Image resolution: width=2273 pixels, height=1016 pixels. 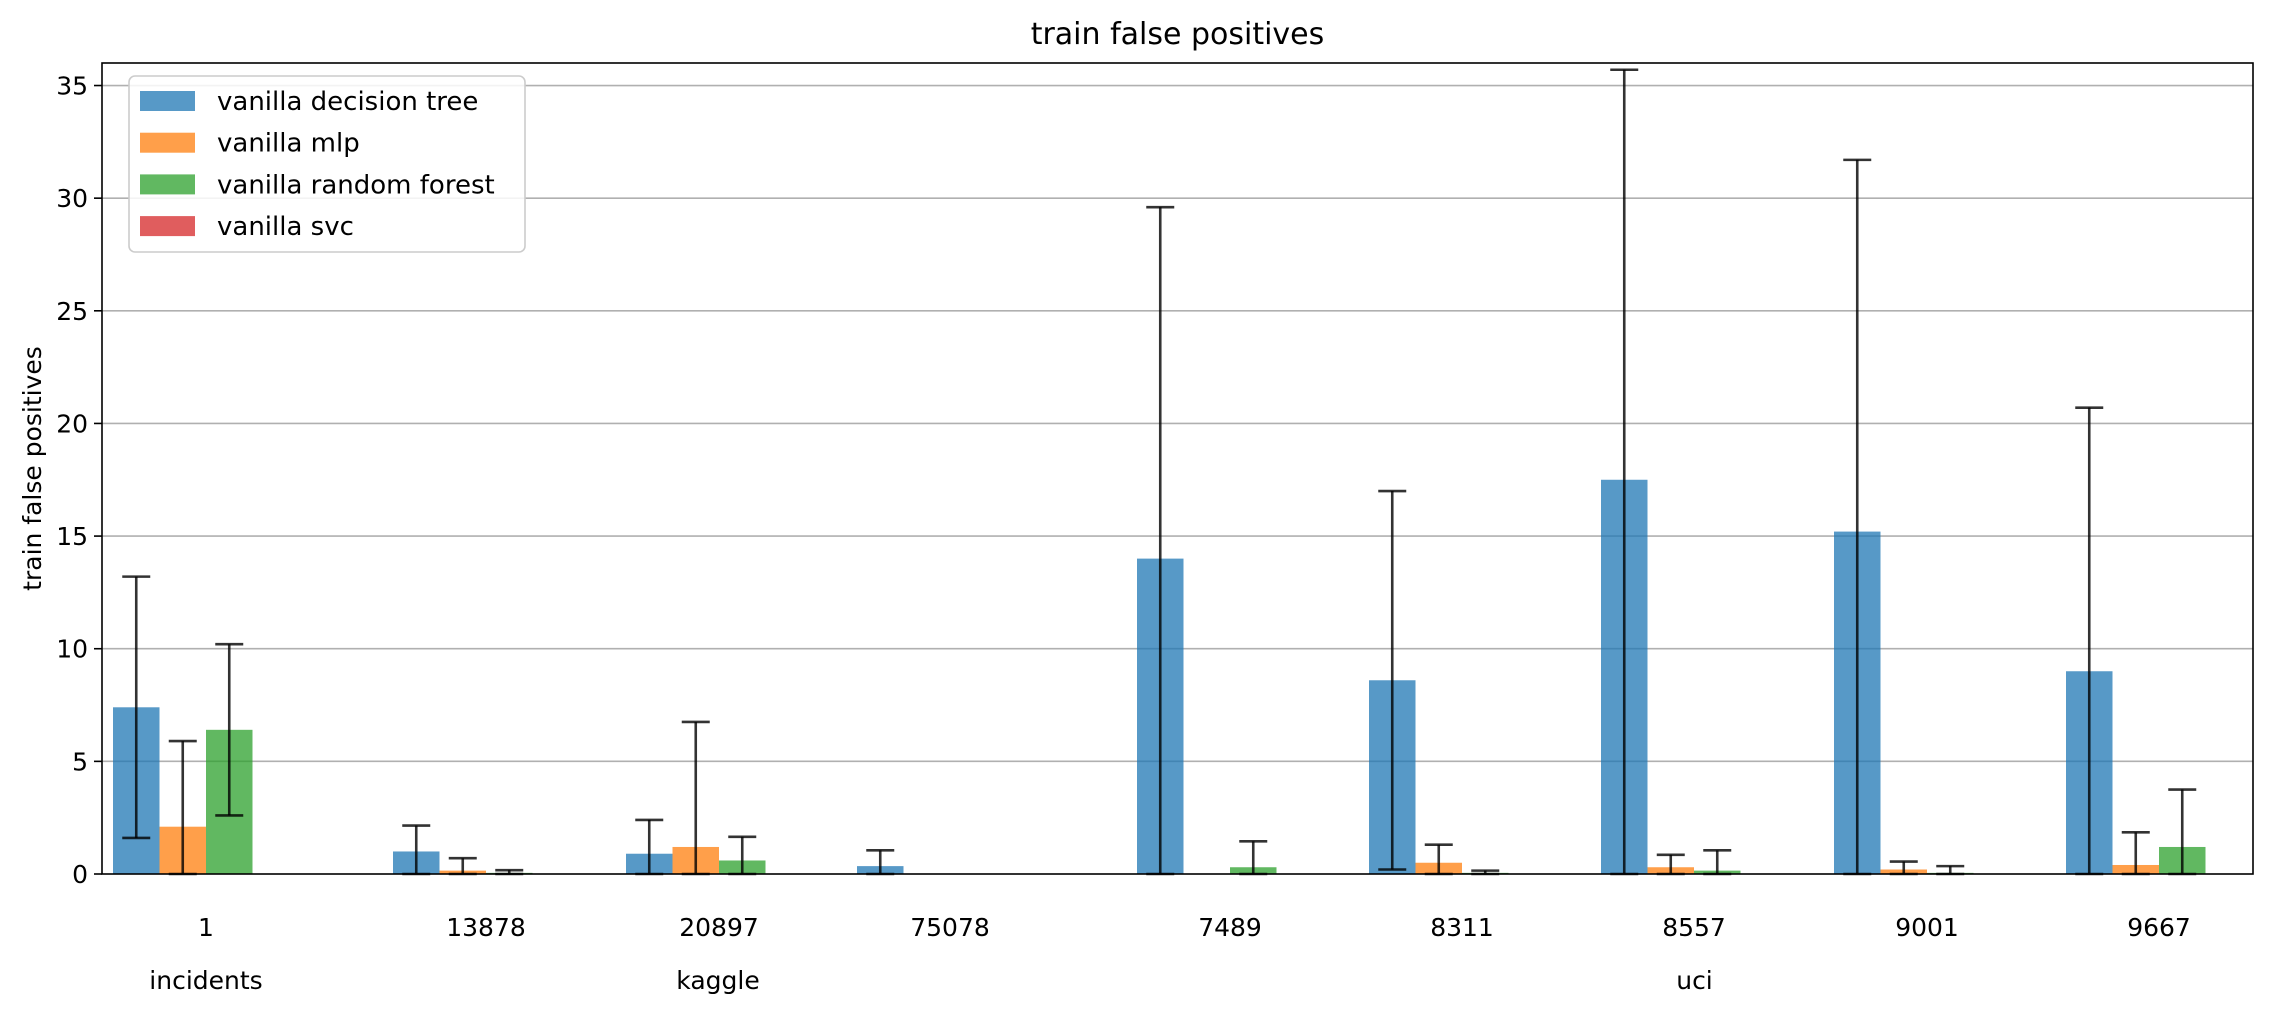 I want to click on y-tick-label: 5, so click(x=80, y=761).